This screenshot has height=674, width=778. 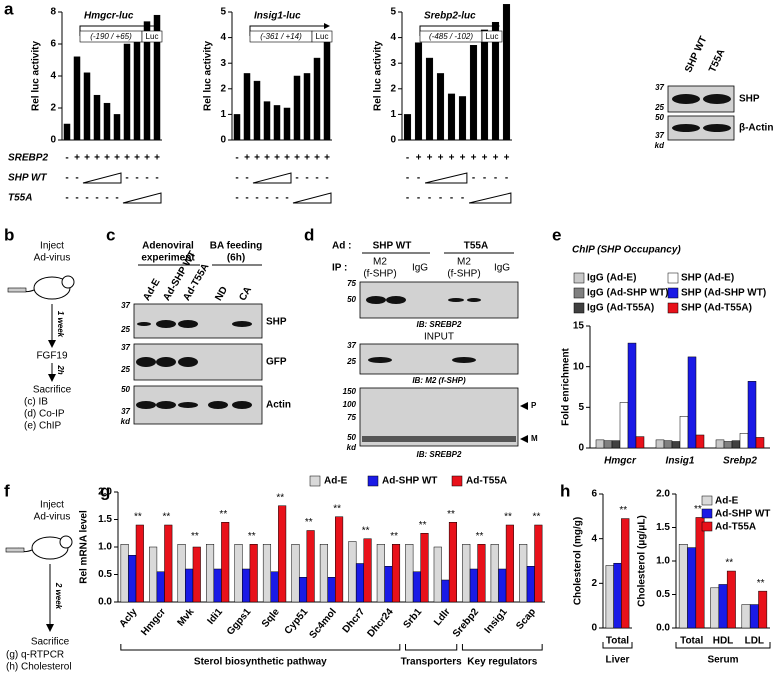 What do you see at coordinates (420, 268) in the screenshot?
I see `ip-label: IgG` at bounding box center [420, 268].